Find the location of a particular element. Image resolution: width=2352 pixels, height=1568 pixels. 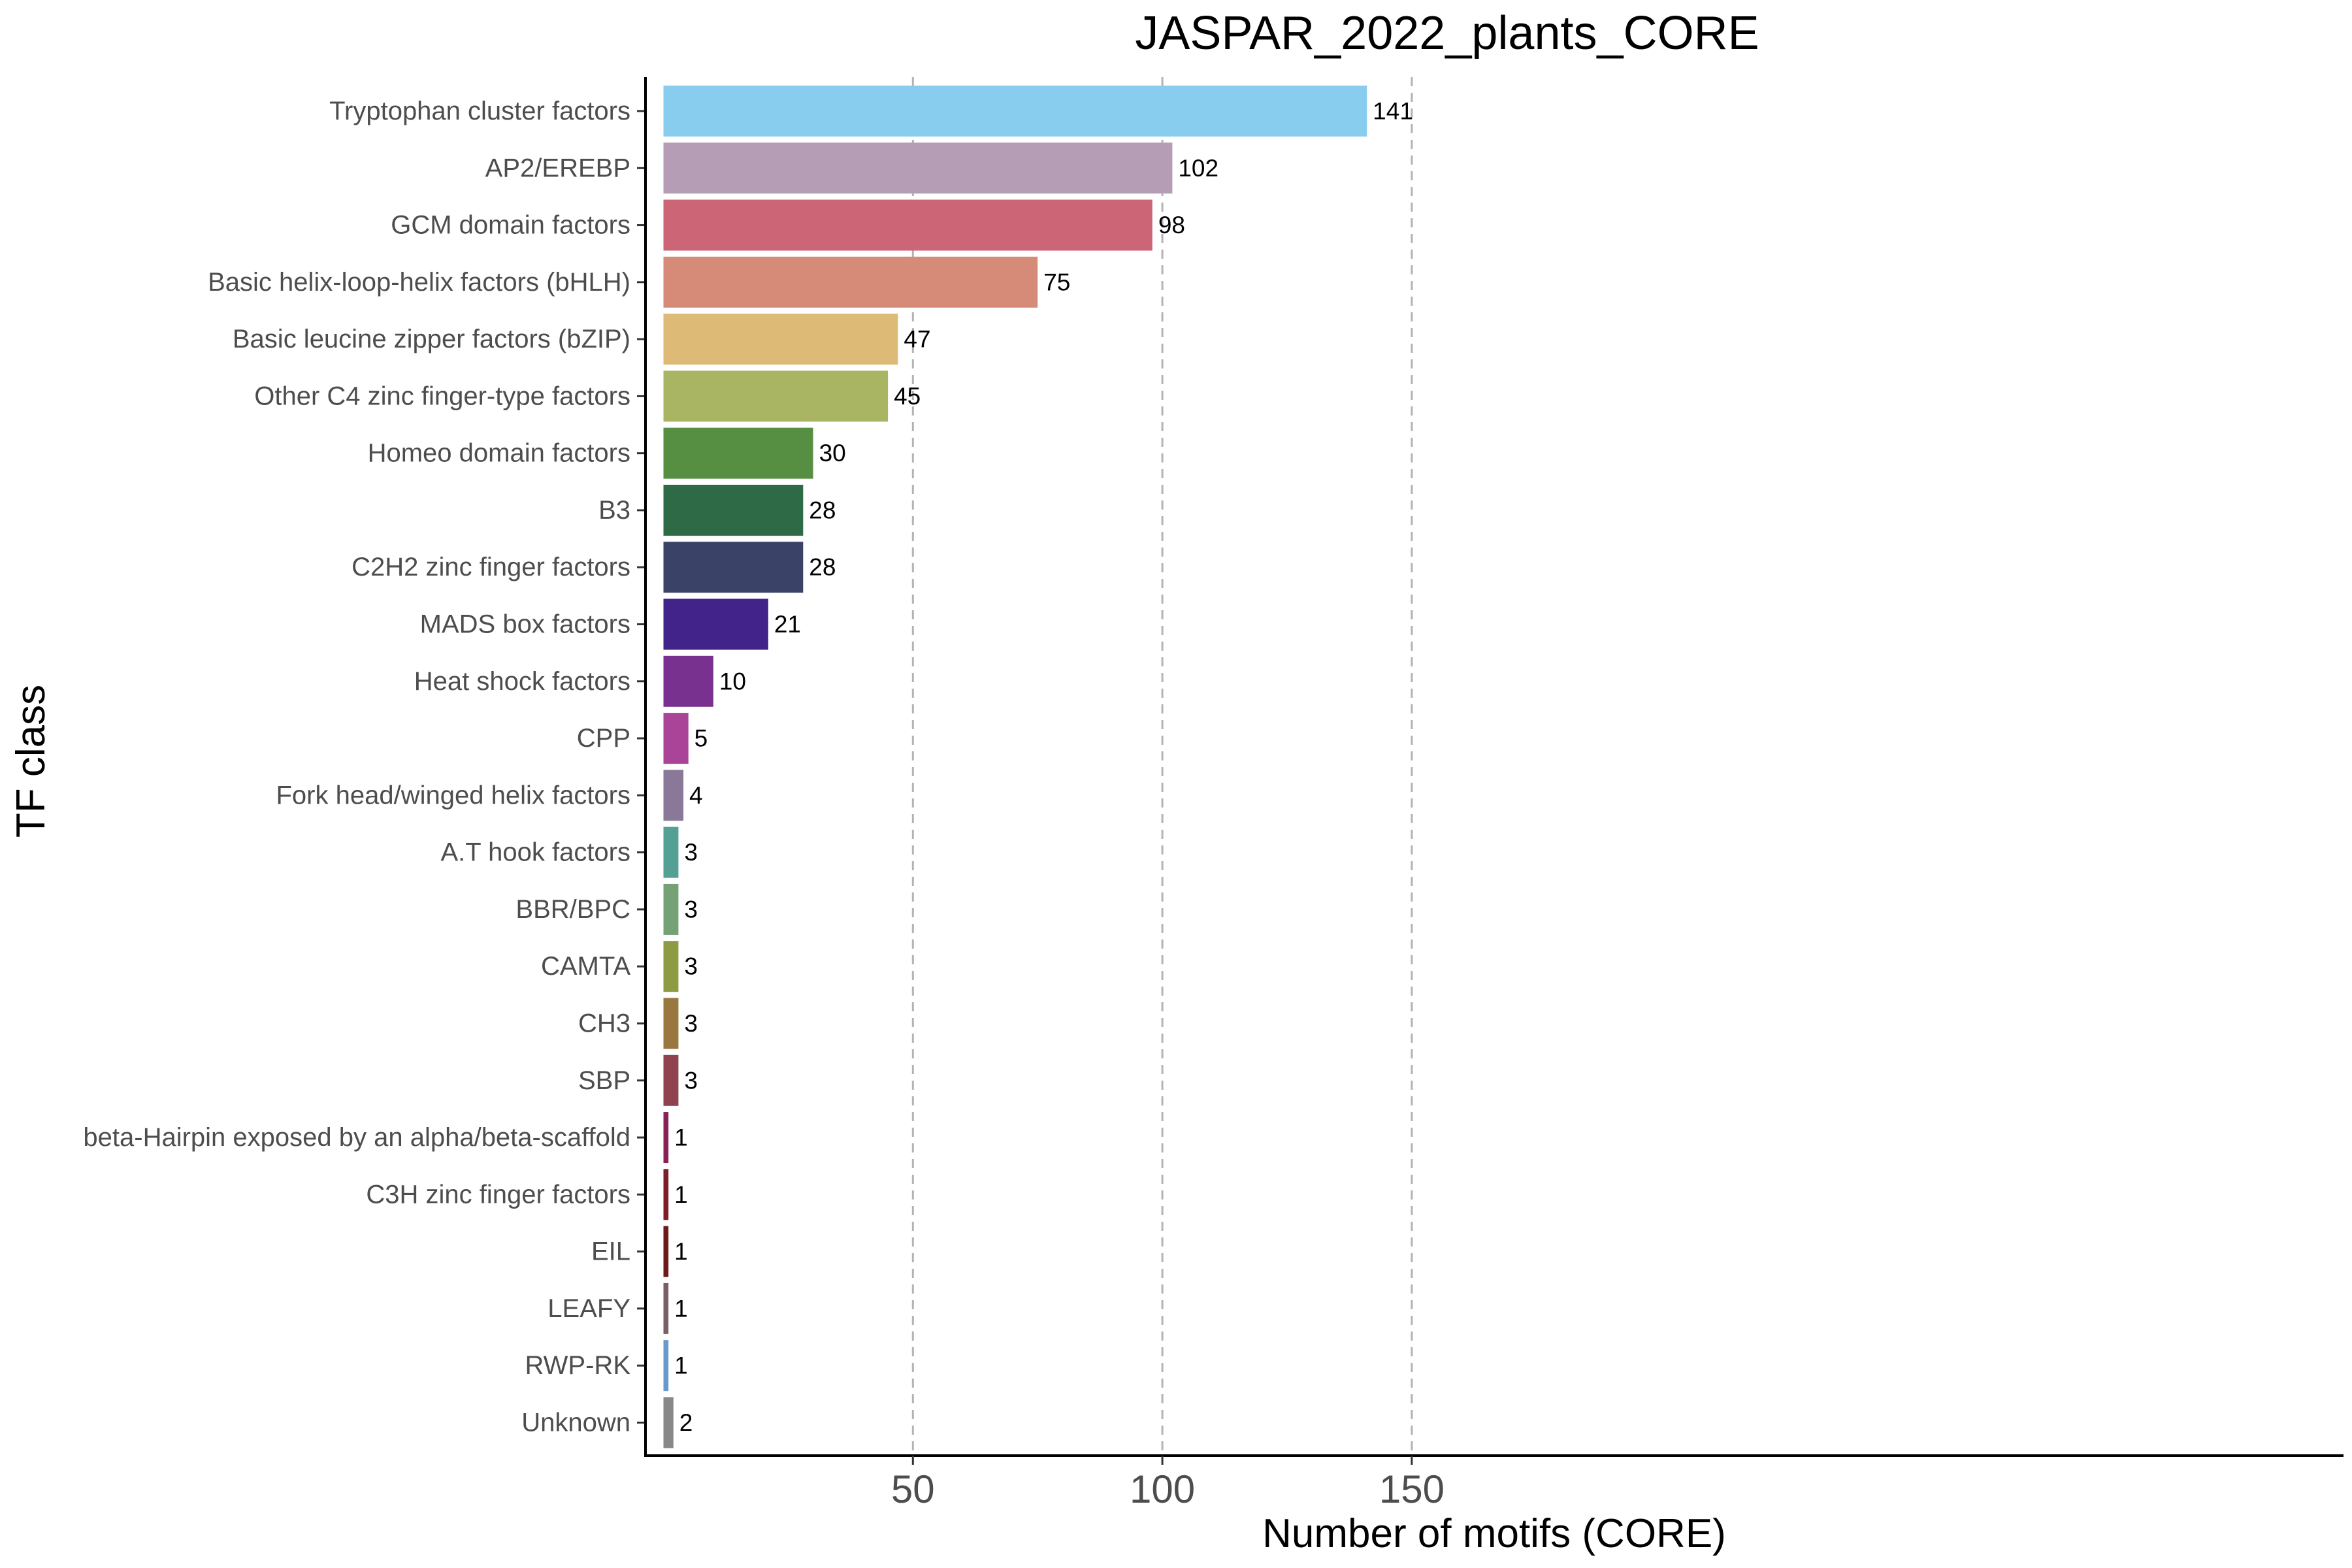

category-label: CPP is located at coordinates (603, 738).